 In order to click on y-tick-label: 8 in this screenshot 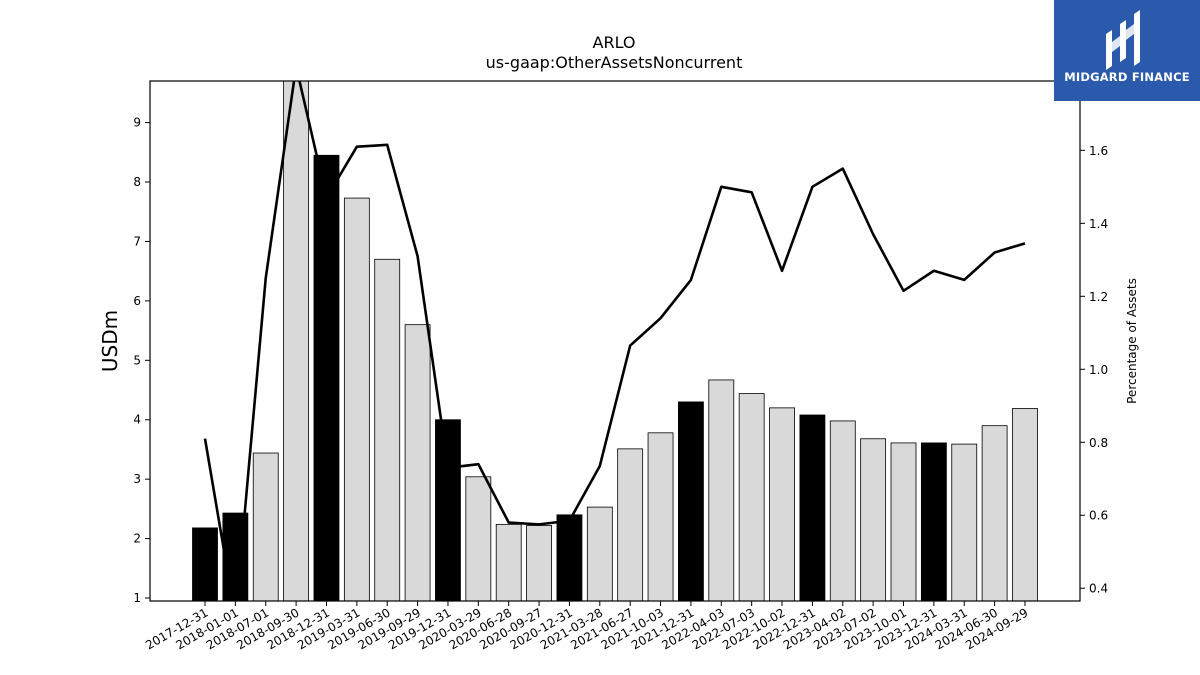, I will do `click(137, 182)`.